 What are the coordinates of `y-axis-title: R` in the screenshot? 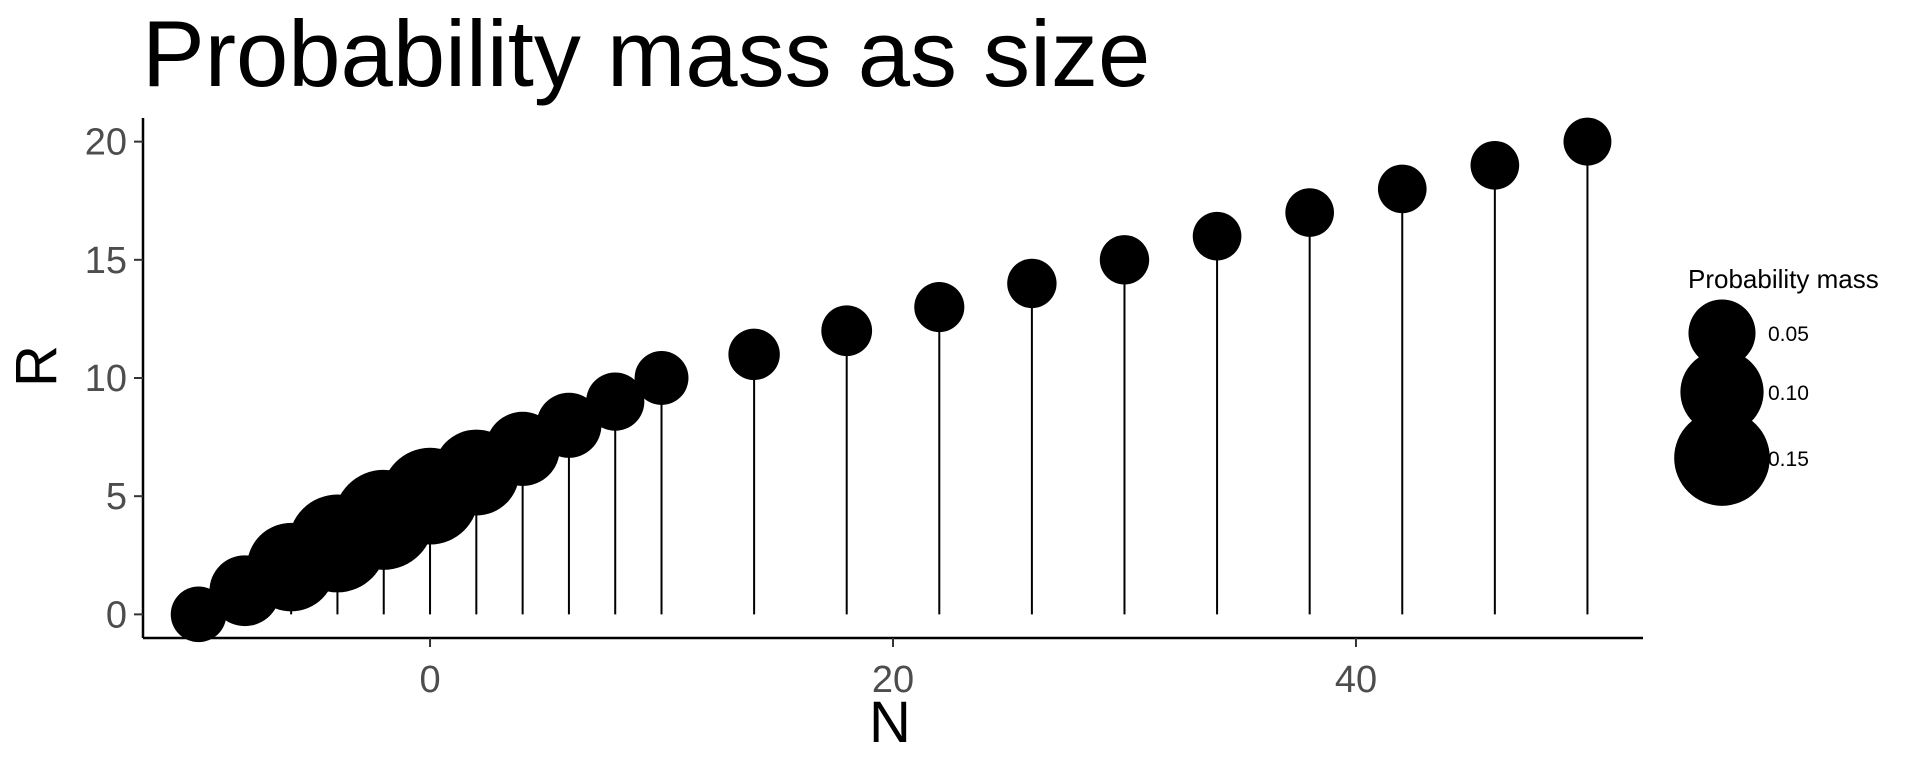 It's located at (36, 366).